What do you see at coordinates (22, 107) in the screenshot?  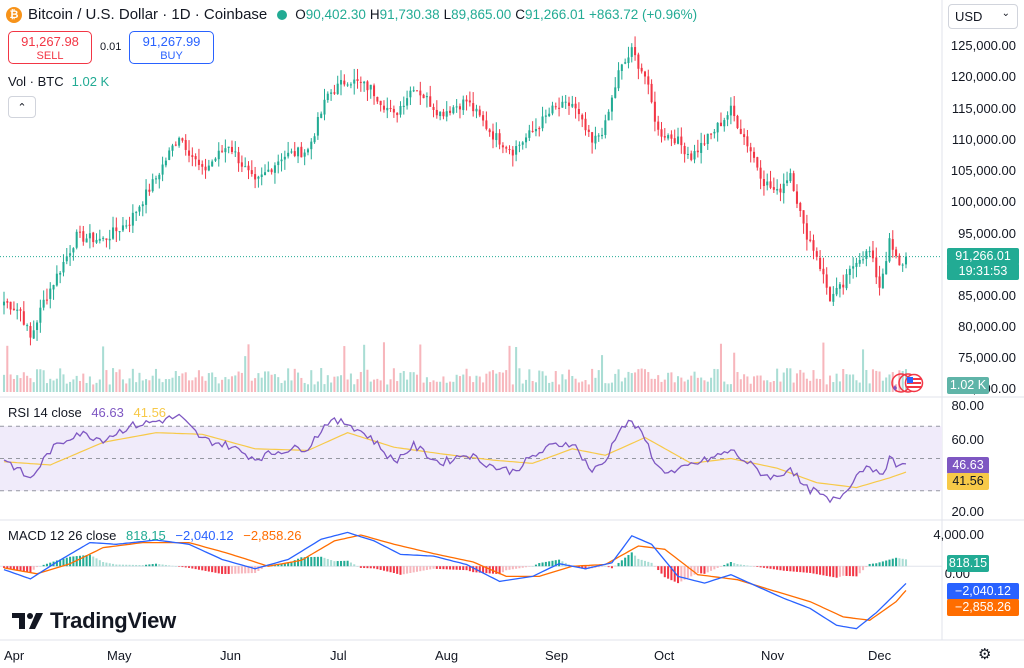 I see `collapse-legend-button: ⌃` at bounding box center [22, 107].